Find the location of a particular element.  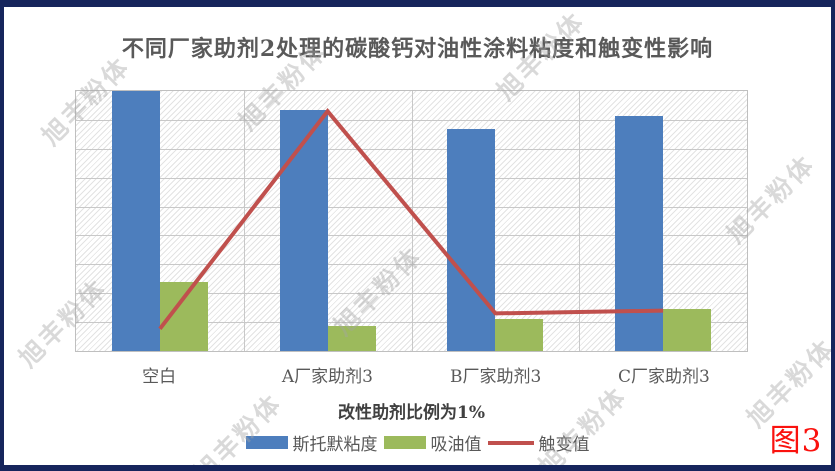

page-border-left is located at coordinates (2, 235).